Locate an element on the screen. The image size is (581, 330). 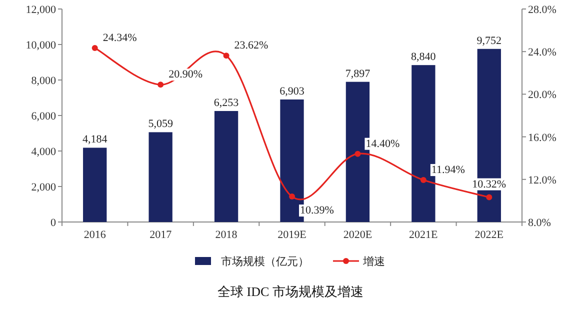
data-label: 24.34% is located at coordinates (119, 38).